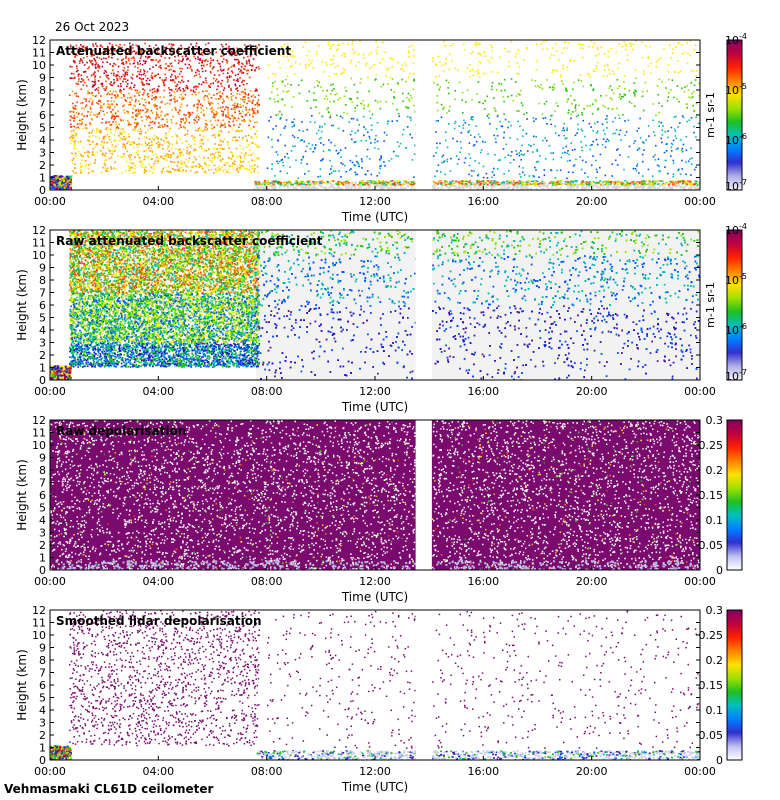 The image size is (780, 800). I want to click on colorbar-tick-label: 0, so click(719, 570).